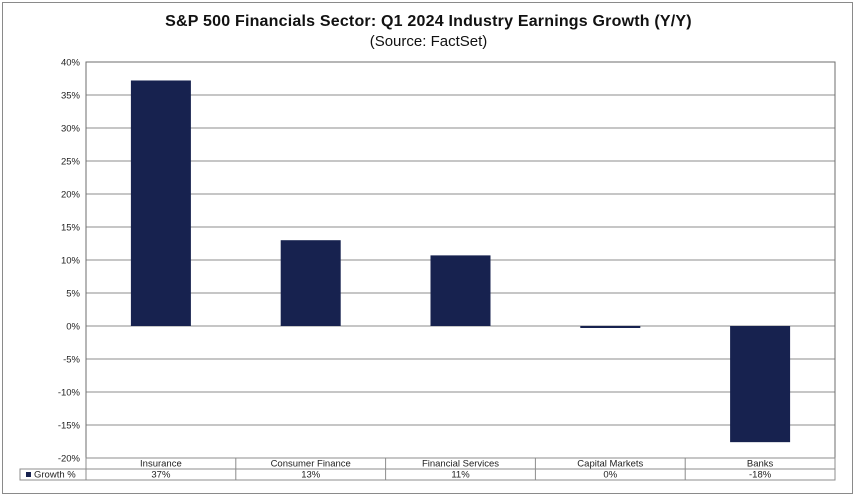 The width and height of the screenshot is (857, 498). Describe the element at coordinates (311, 464) in the screenshot. I see `category-label: Consumer Finance` at that location.